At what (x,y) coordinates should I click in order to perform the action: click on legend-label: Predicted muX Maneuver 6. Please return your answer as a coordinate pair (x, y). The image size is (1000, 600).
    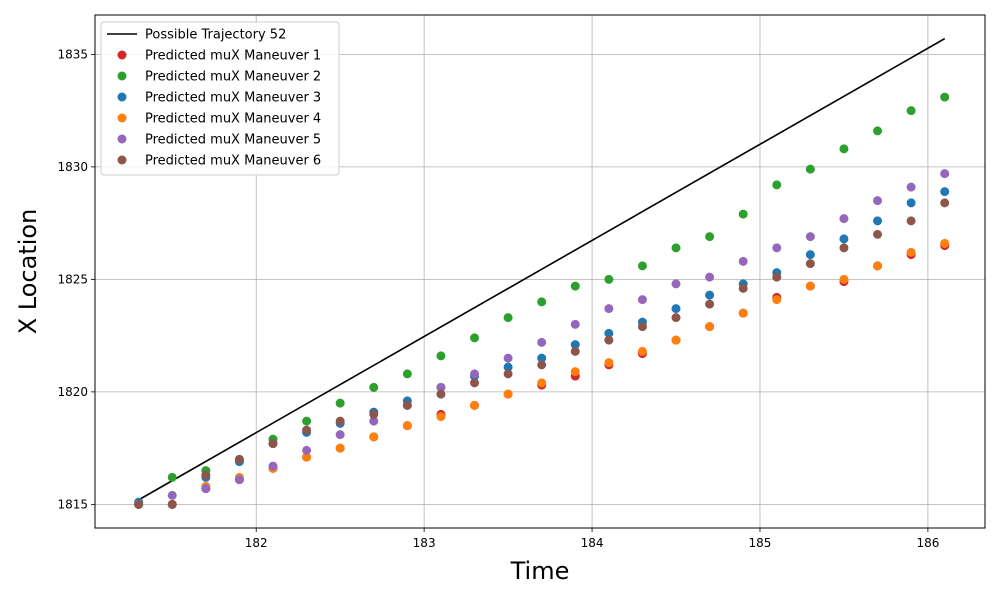
    Looking at the image, I should click on (233, 161).